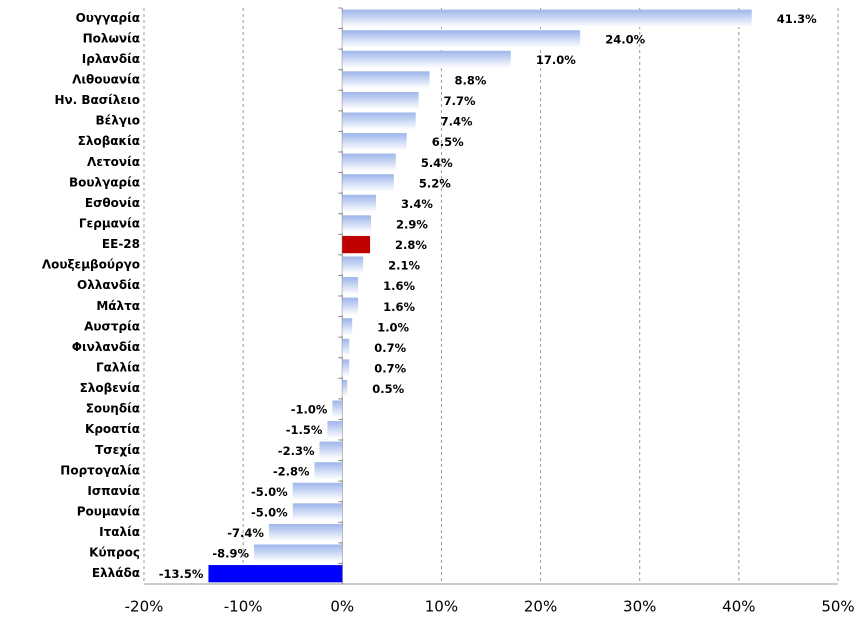  Describe the element at coordinates (738, 607) in the screenshot. I see `x-tick-label: 40%` at that location.